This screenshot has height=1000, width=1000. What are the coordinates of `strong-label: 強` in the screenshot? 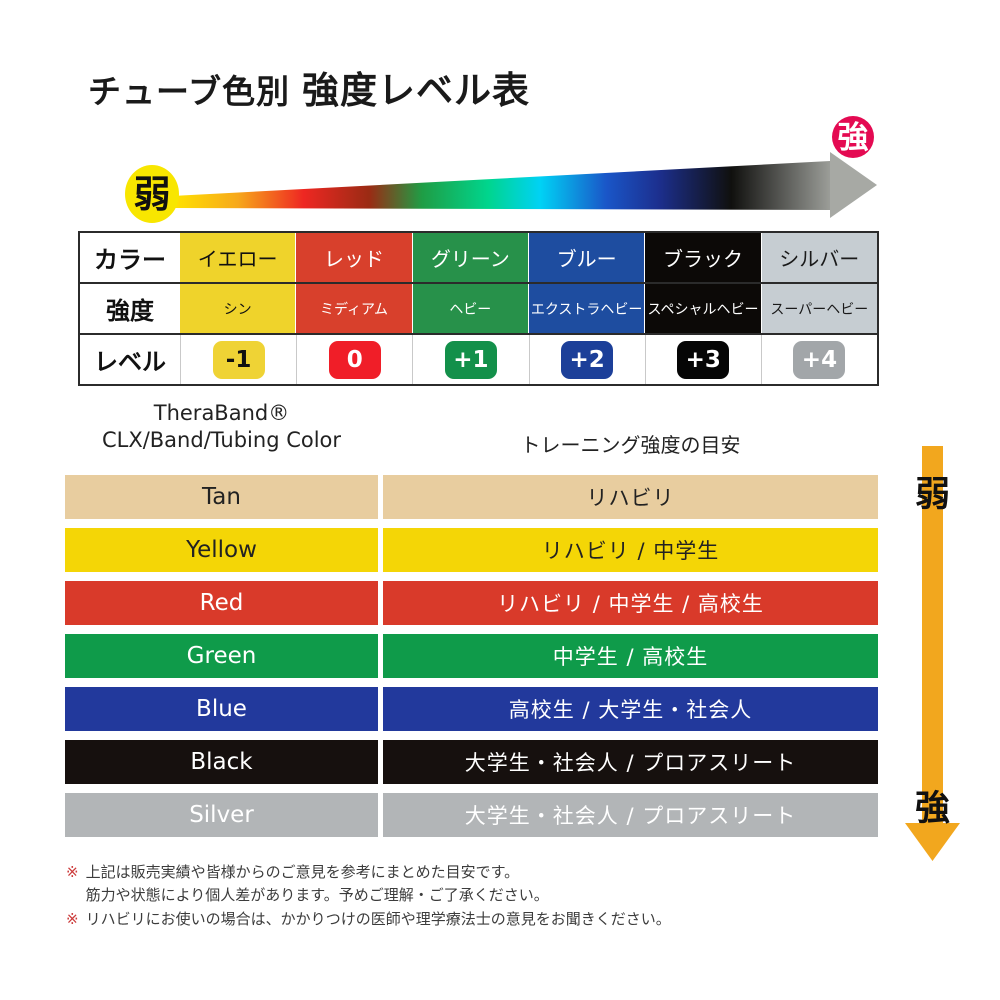 It's located at (853, 138).